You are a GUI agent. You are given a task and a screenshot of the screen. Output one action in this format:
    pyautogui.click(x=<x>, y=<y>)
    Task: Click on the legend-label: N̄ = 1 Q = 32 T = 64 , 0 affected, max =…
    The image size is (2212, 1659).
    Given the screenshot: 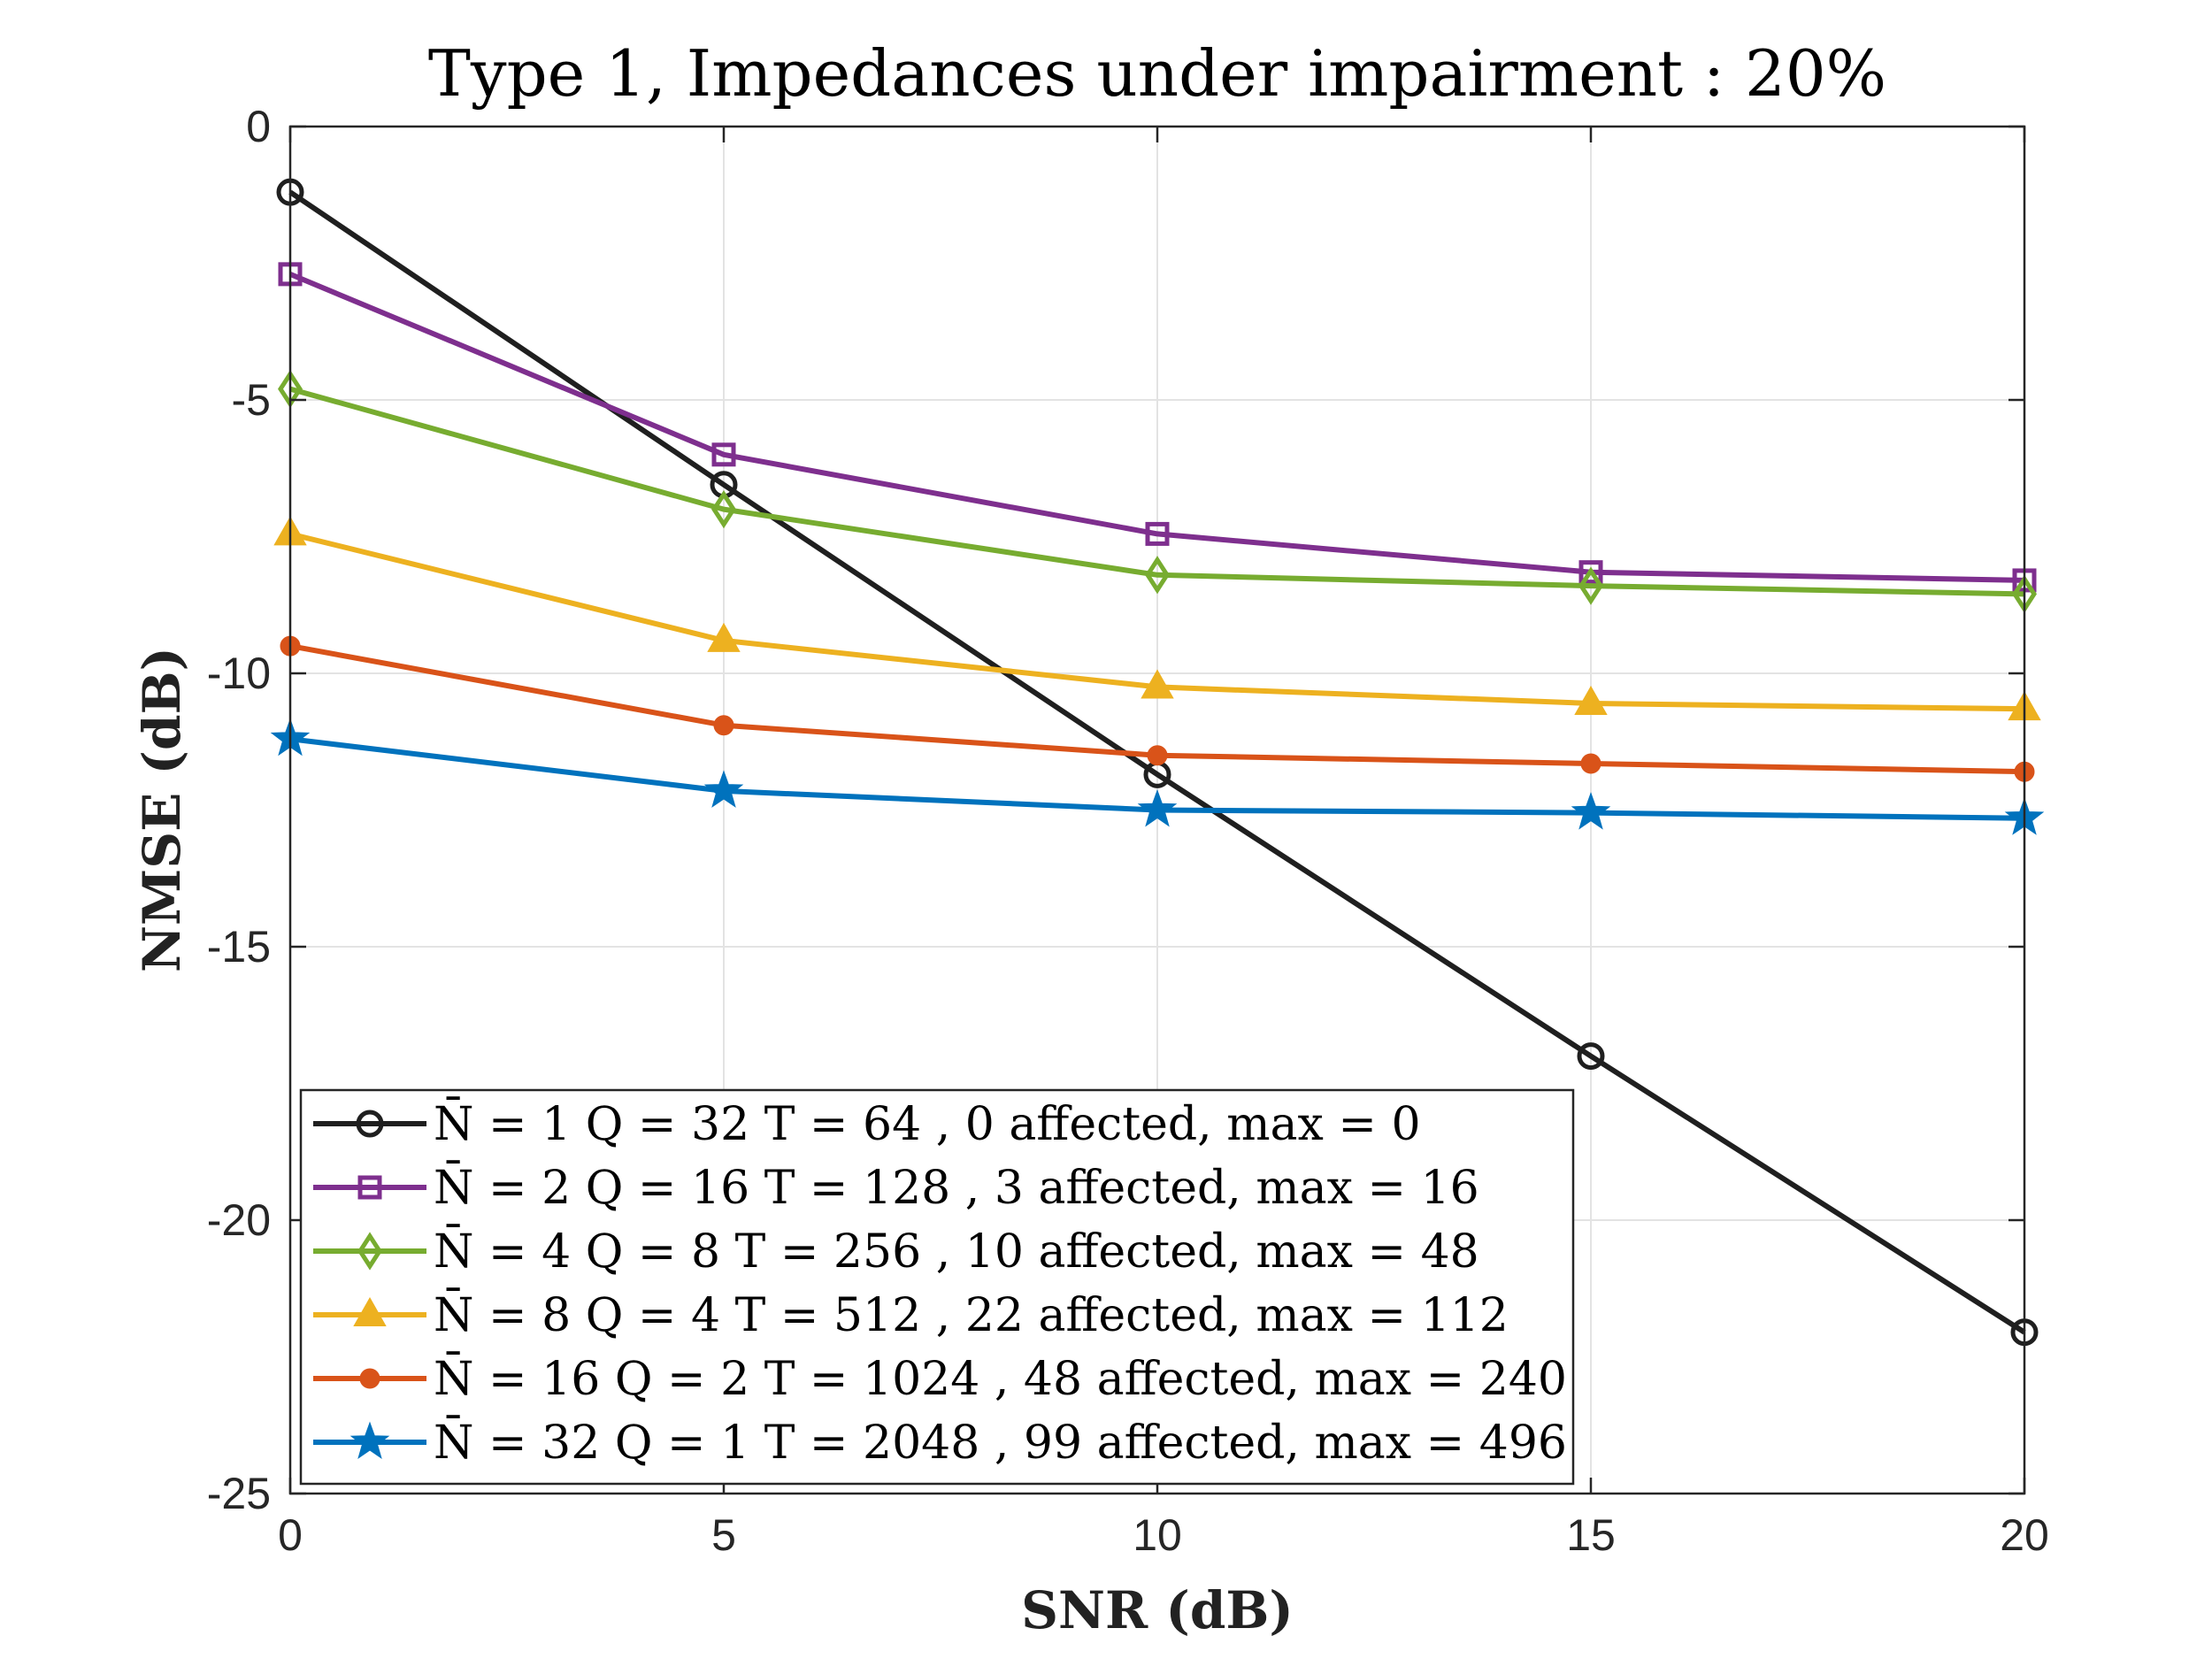 What is the action you would take?
    pyautogui.click(x=927, y=1124)
    